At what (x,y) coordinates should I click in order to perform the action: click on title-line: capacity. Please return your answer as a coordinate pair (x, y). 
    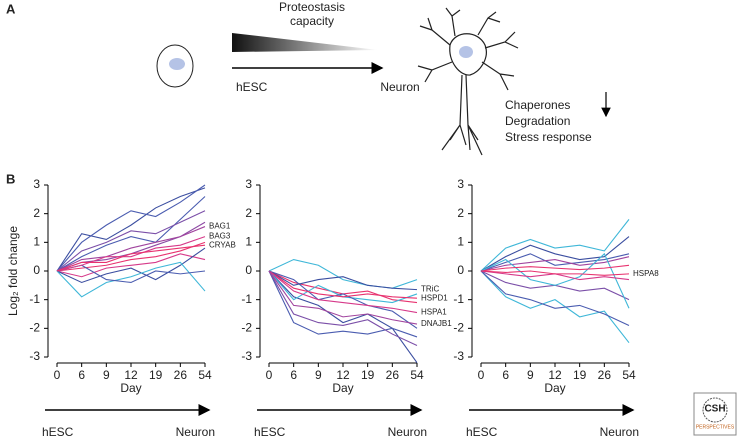
    Looking at the image, I should click on (312, 21).